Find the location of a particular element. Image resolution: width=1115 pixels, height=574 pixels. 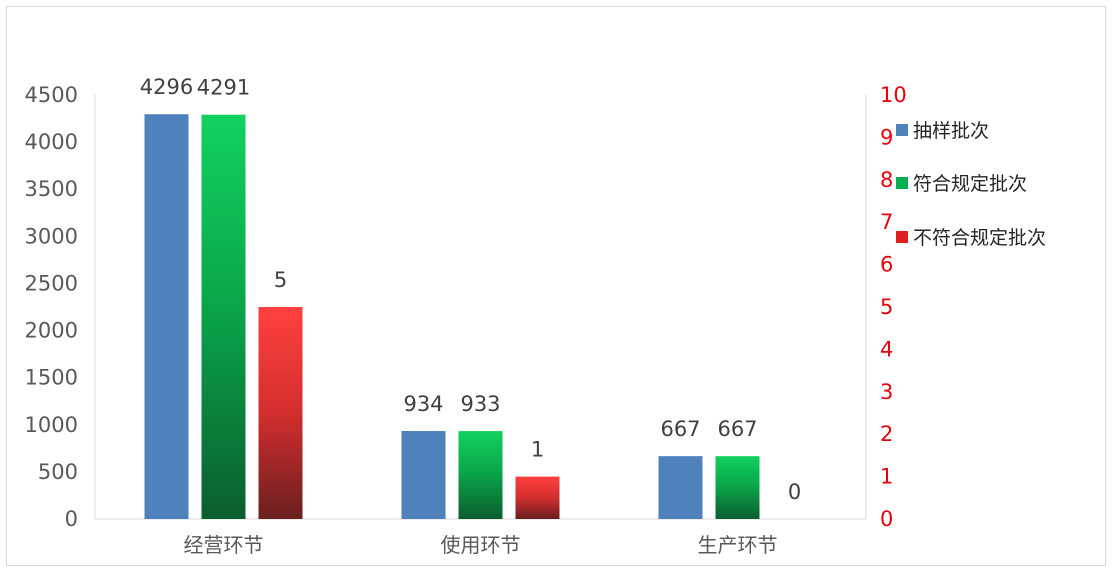

data-label: 4296 is located at coordinates (166, 87).